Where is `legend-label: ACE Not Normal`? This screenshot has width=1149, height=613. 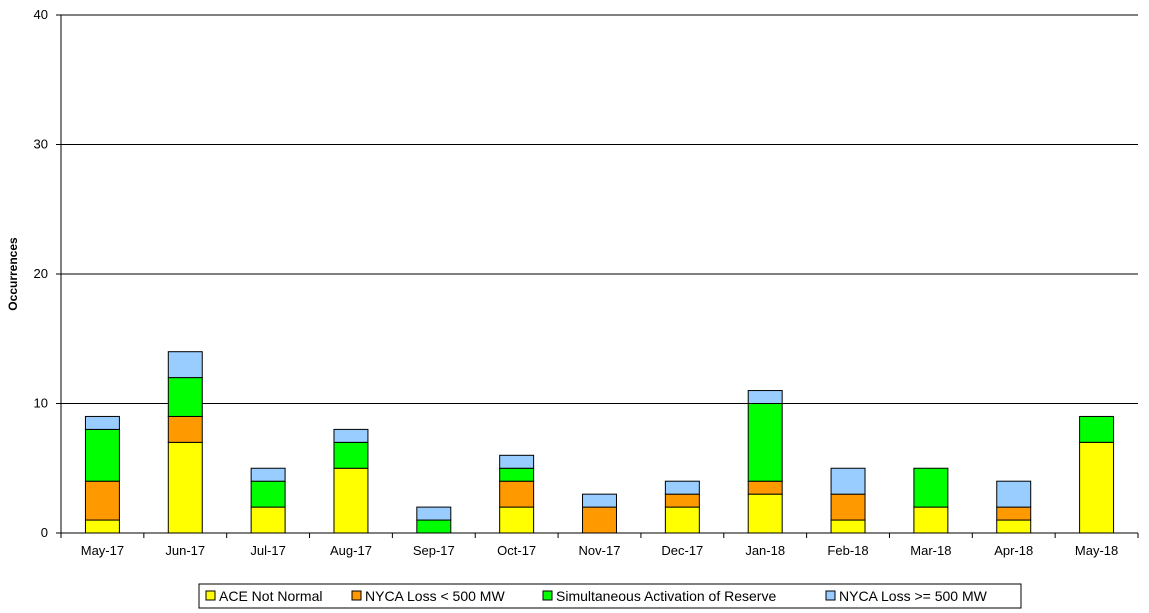 legend-label: ACE Not Normal is located at coordinates (270, 596).